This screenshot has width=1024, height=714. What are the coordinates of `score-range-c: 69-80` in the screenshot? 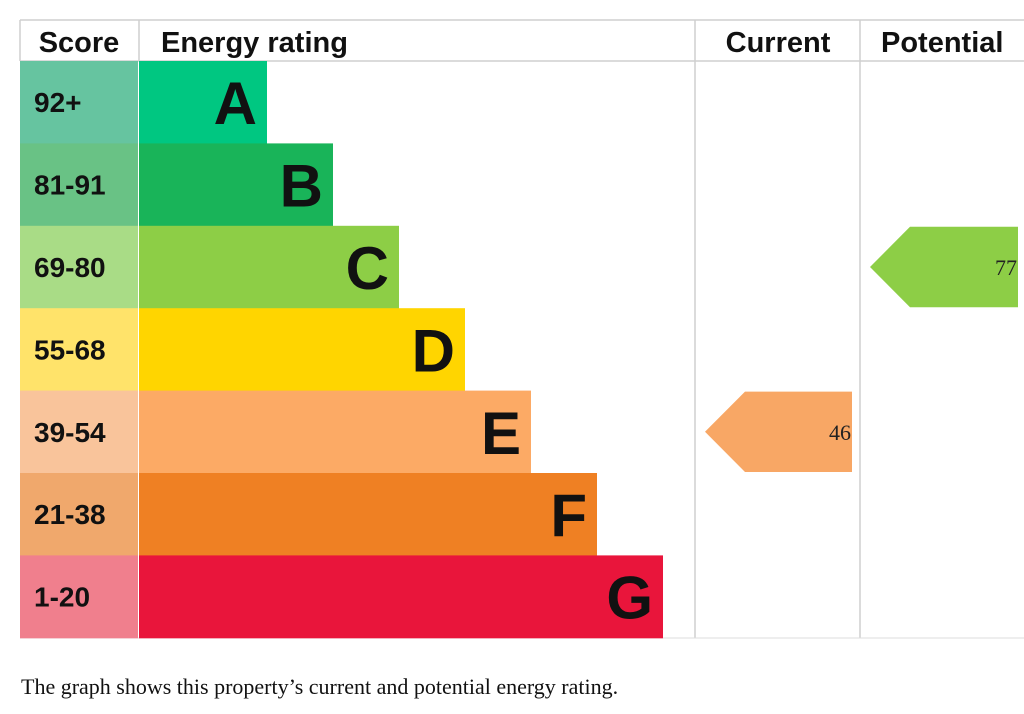 It's located at (70, 267).